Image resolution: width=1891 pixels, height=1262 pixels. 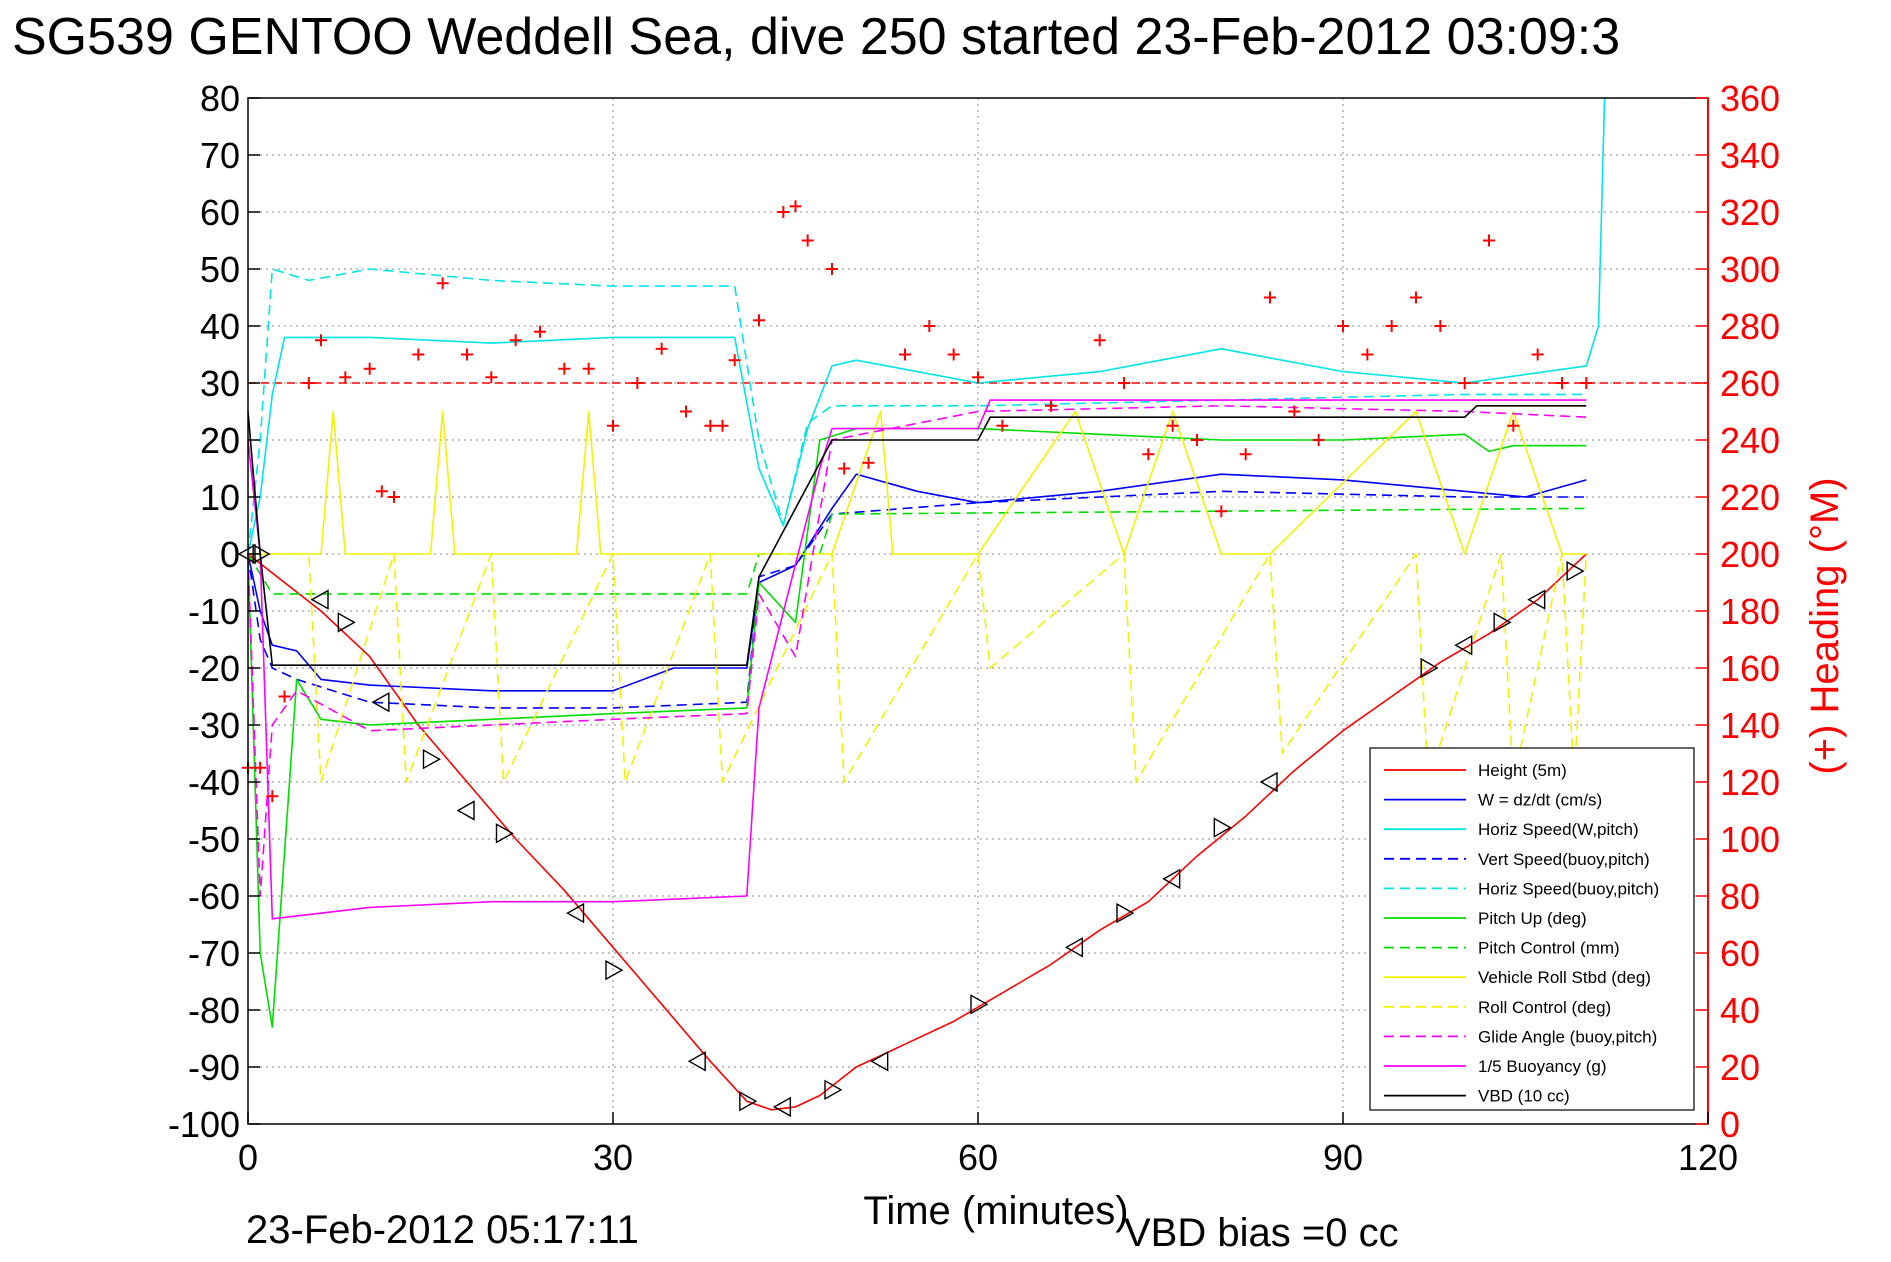 I want to click on legend-label: Roll Control (deg), so click(x=1544, y=1007).